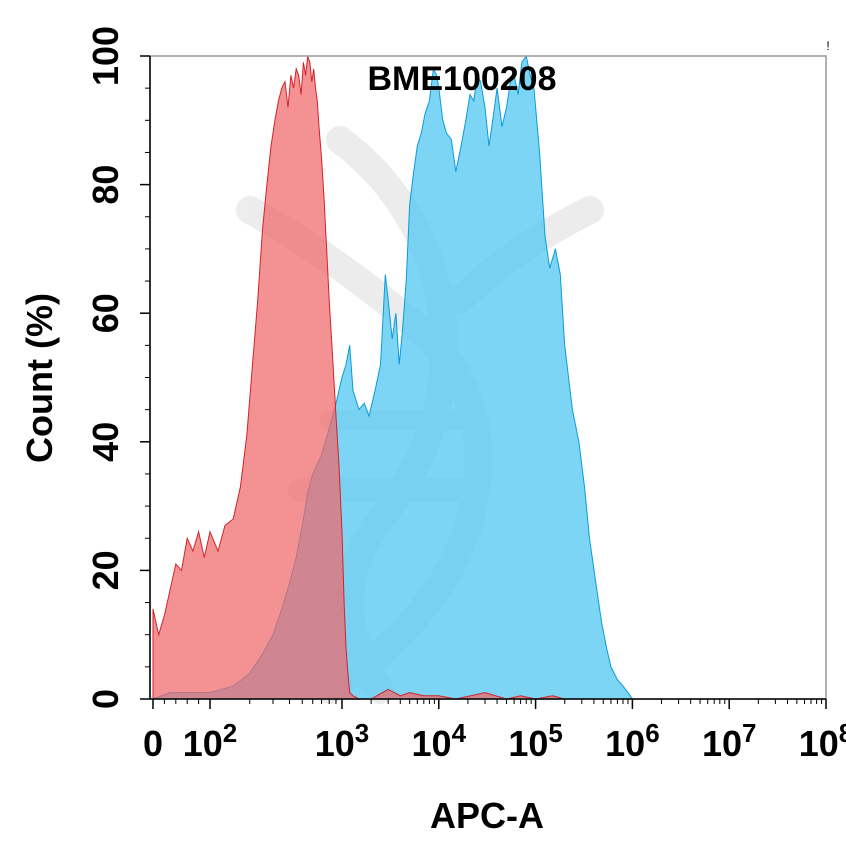 The image size is (846, 851). Describe the element at coordinates (487, 815) in the screenshot. I see `x-axis-title: APC-A` at that location.